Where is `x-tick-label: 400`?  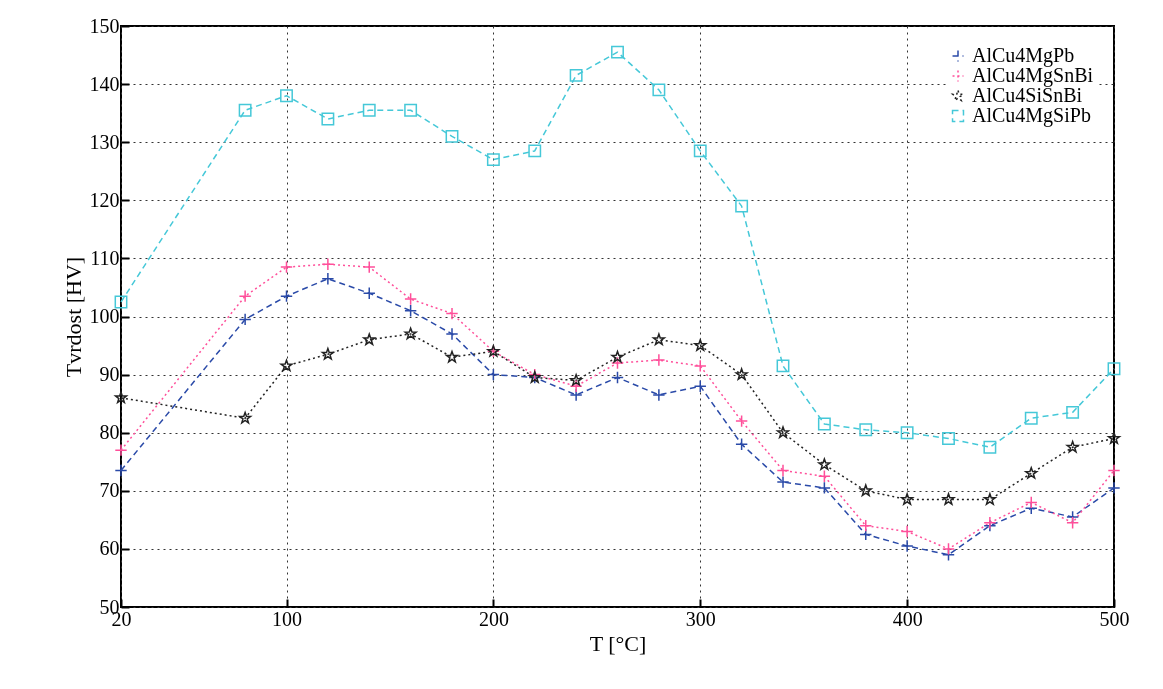 x-tick-label: 400 is located at coordinates (907, 618).